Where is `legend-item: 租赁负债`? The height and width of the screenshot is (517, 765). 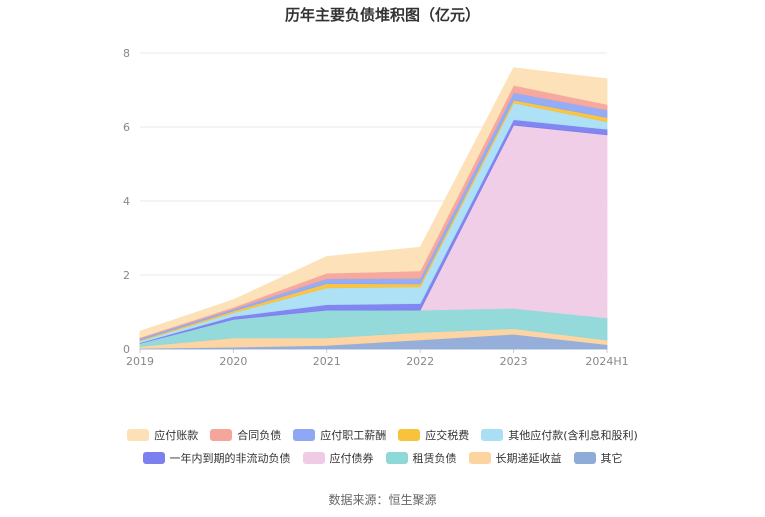
legend-item: 租赁负债 is located at coordinates (421, 458).